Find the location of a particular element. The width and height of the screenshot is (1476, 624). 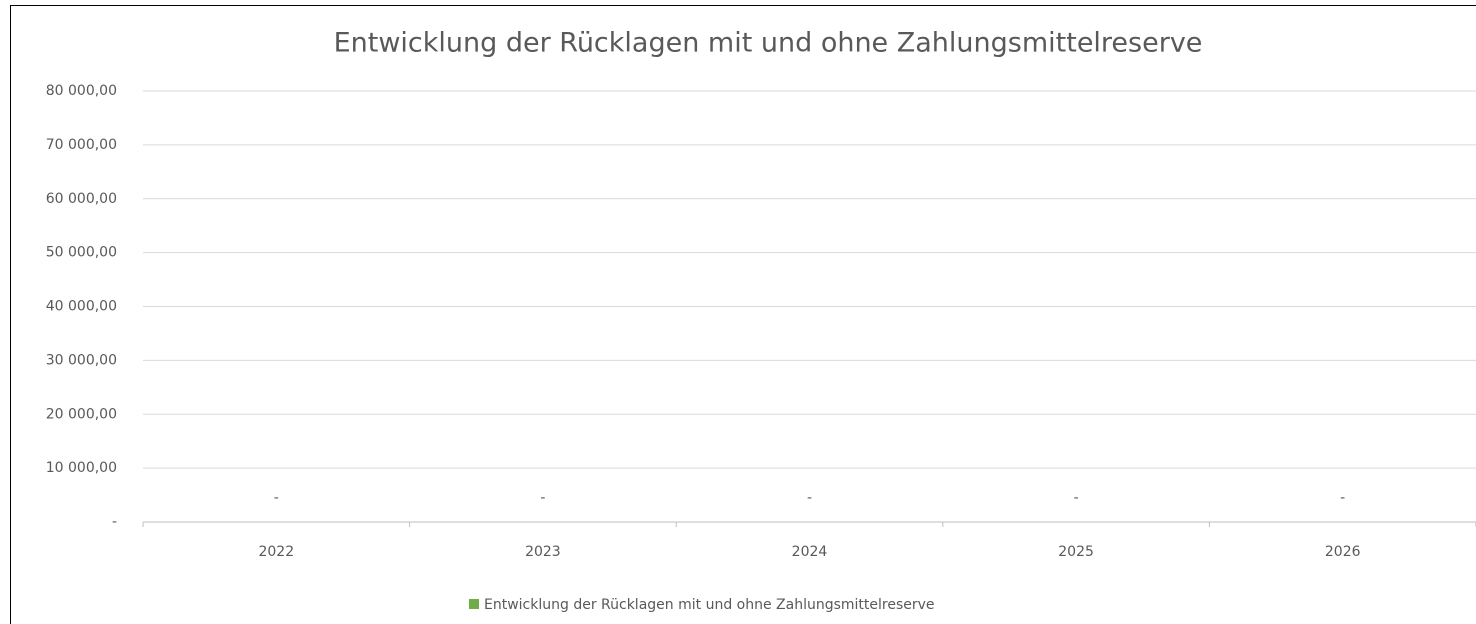

y-tick-label: 10 000,00 is located at coordinates (81, 468).